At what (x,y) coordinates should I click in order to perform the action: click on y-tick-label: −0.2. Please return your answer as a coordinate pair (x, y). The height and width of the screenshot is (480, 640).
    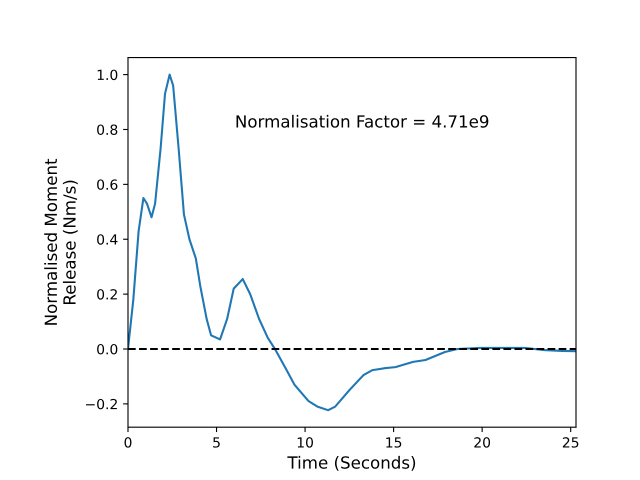
    Looking at the image, I should click on (101, 404).